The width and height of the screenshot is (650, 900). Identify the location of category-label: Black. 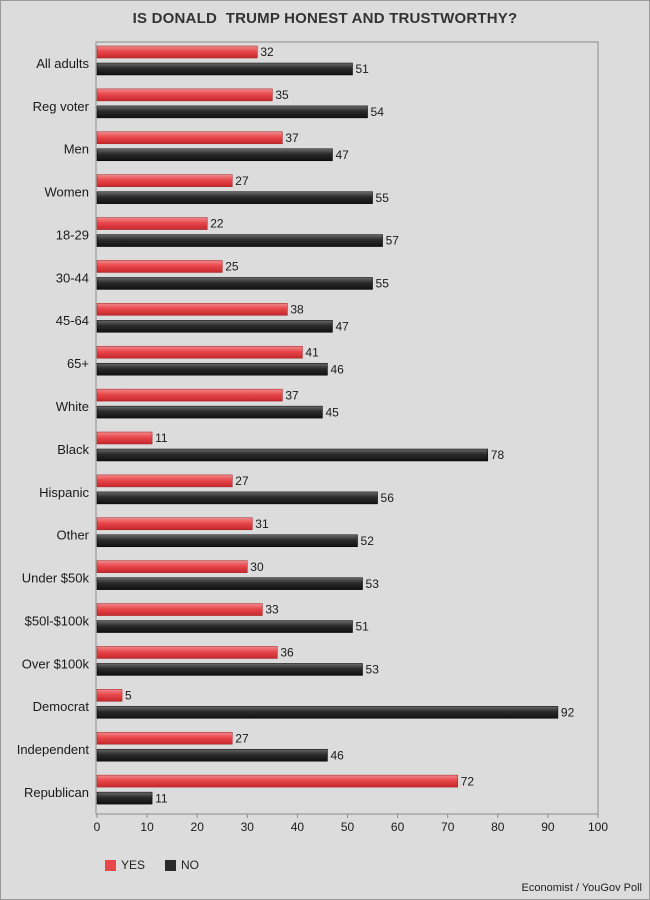
(73, 449).